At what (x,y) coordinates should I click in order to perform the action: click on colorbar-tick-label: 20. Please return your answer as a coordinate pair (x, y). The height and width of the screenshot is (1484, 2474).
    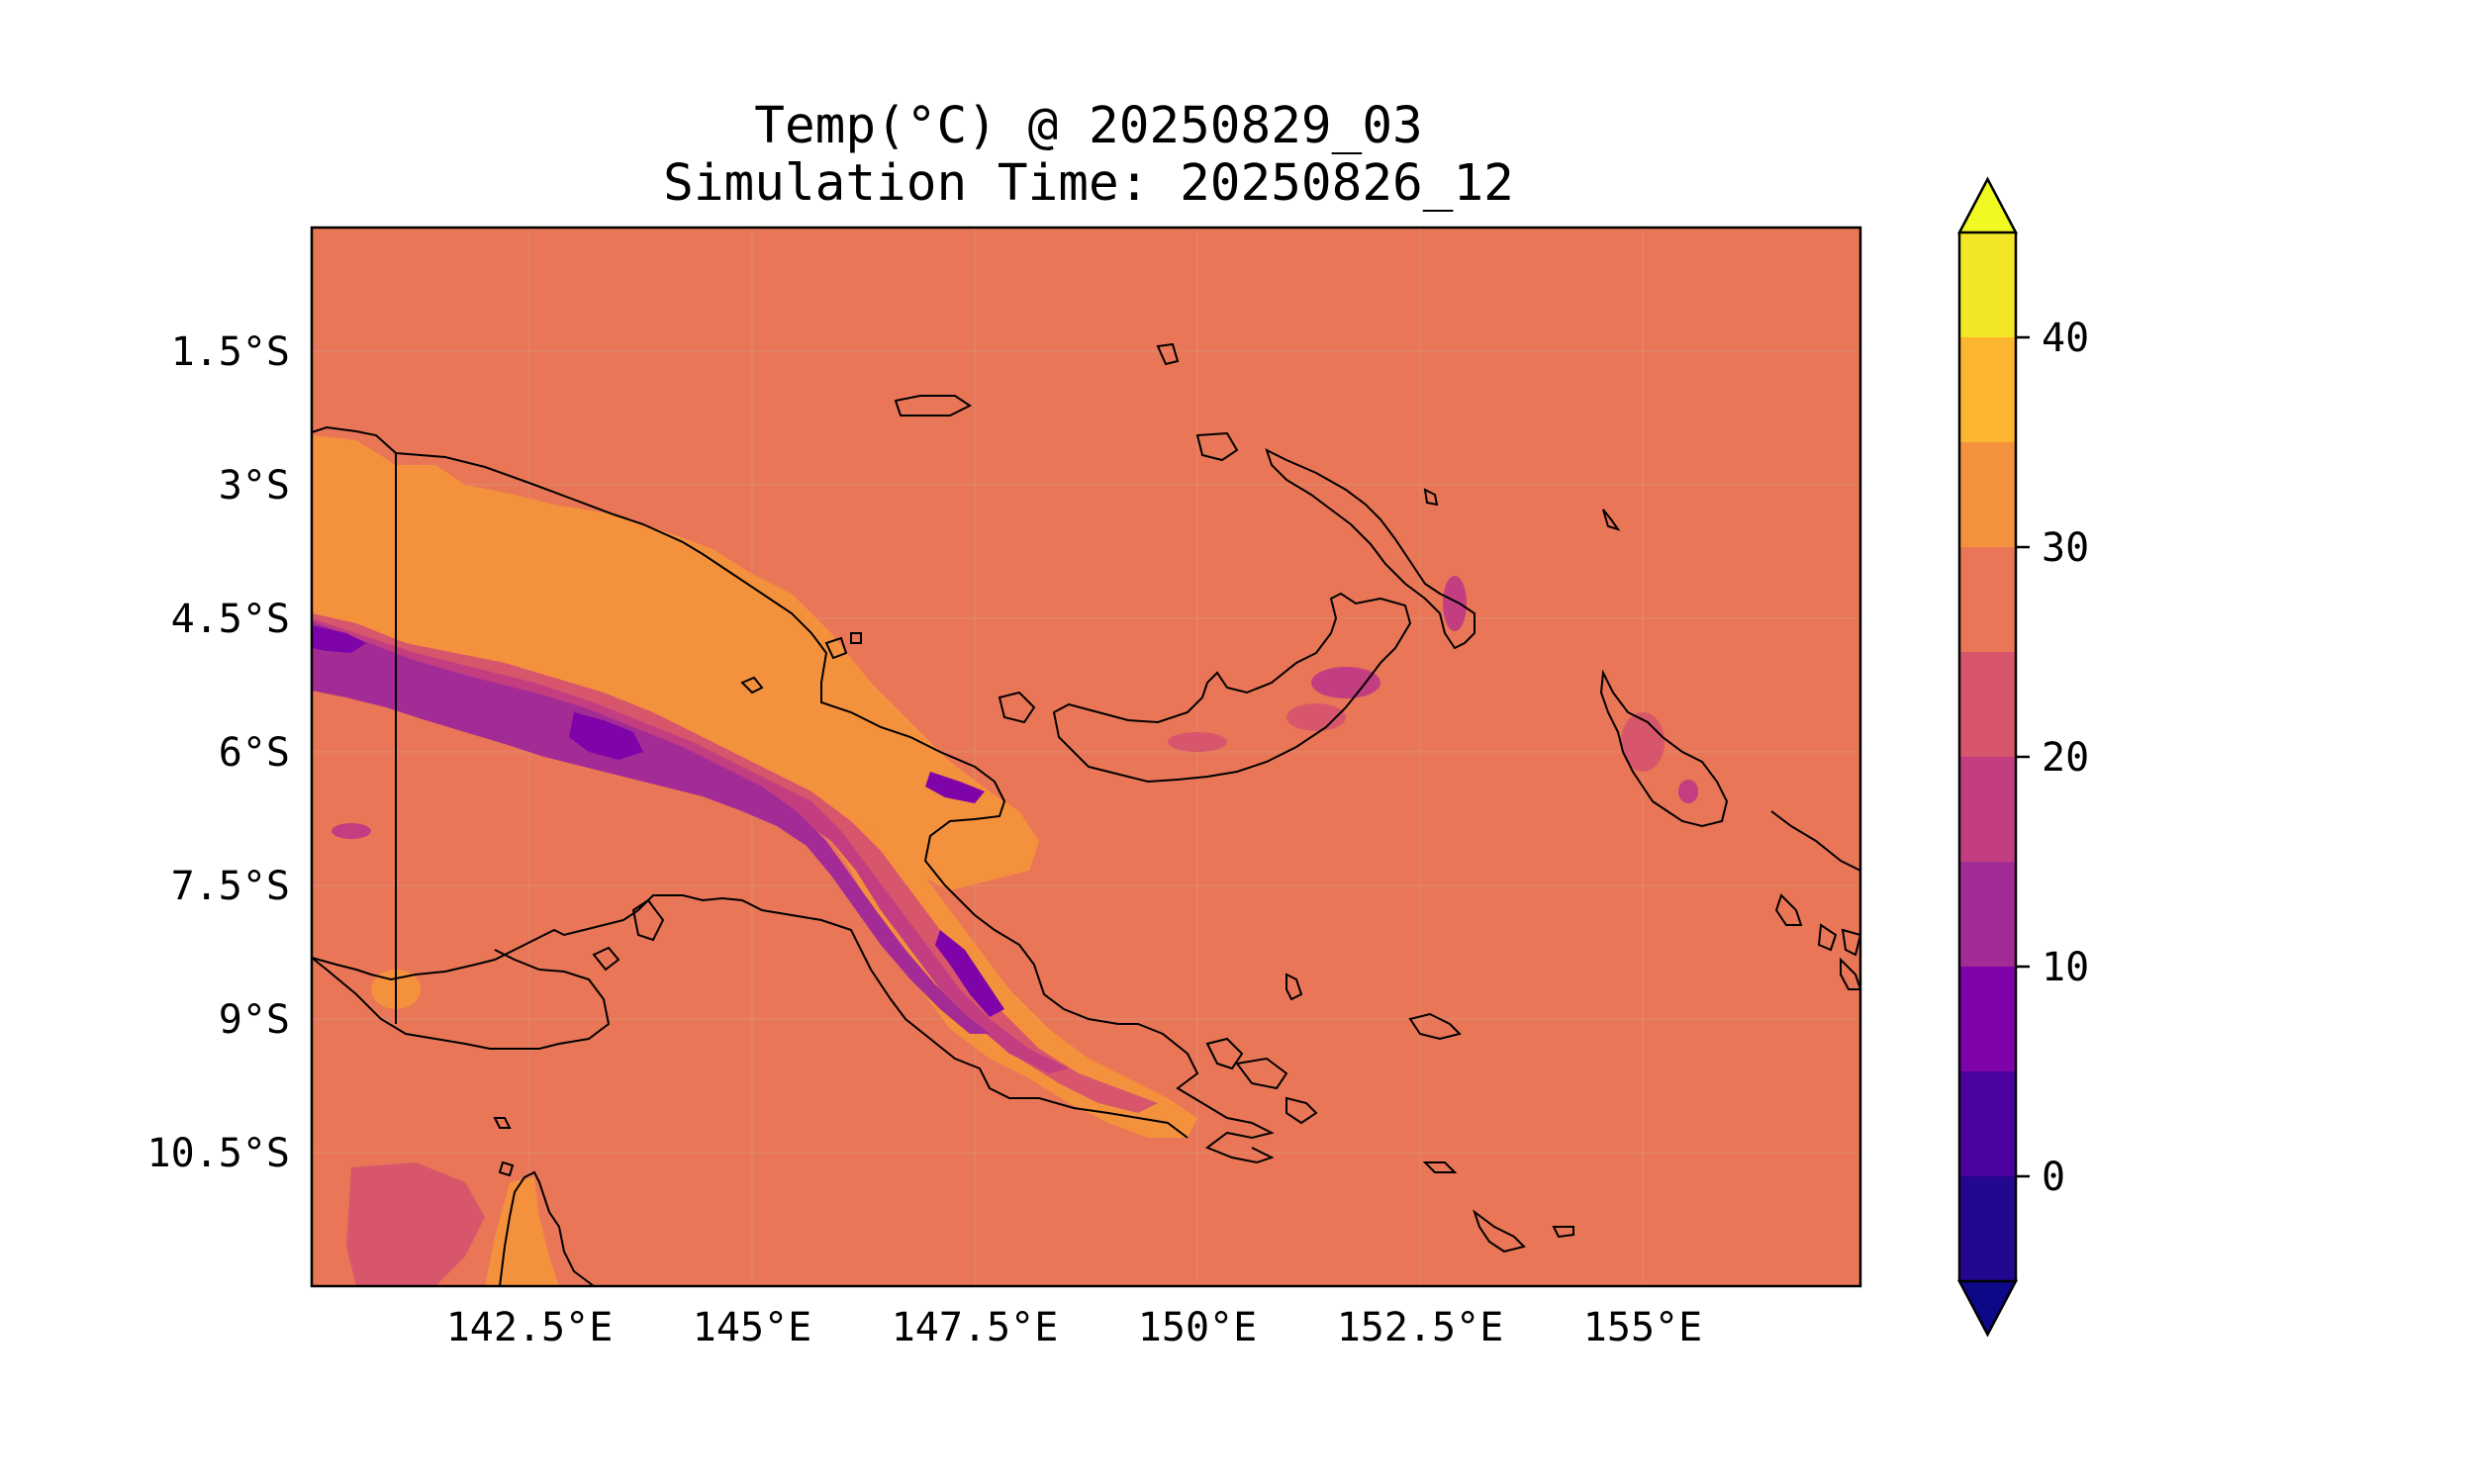
    Looking at the image, I should click on (2065, 758).